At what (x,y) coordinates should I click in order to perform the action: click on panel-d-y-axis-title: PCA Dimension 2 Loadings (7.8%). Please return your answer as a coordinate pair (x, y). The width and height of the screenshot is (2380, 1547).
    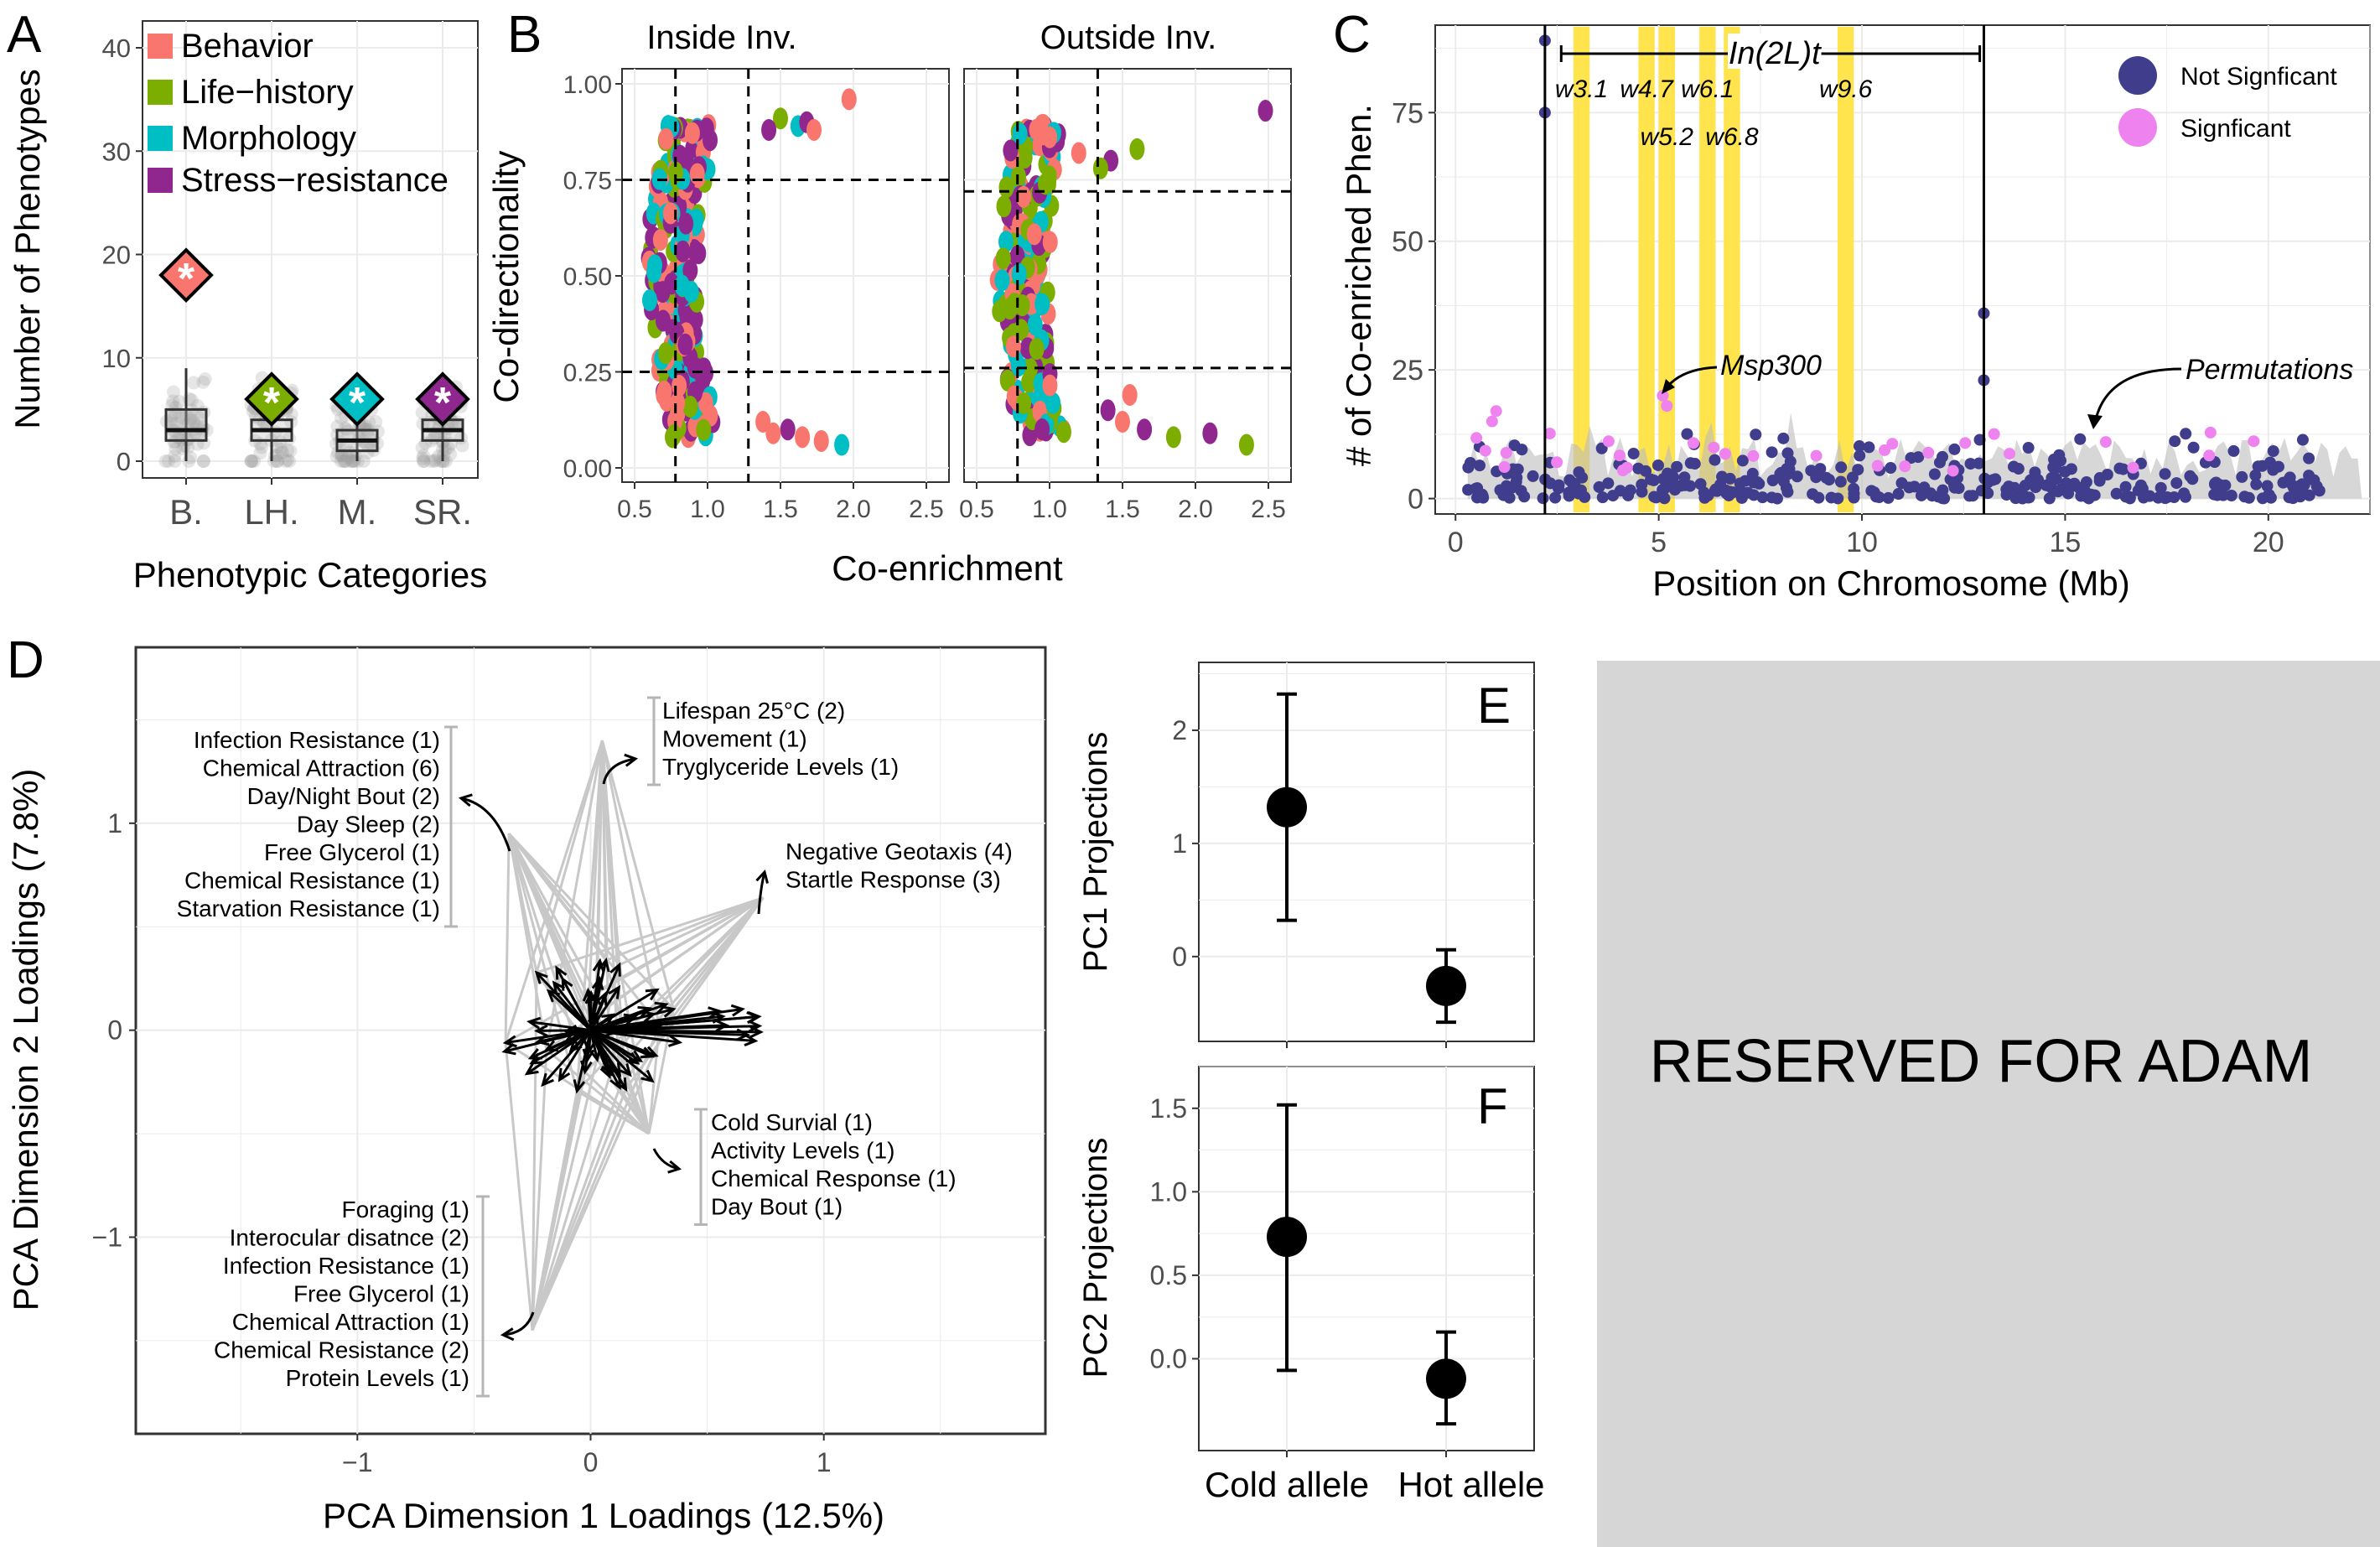
    Looking at the image, I should click on (25, 1040).